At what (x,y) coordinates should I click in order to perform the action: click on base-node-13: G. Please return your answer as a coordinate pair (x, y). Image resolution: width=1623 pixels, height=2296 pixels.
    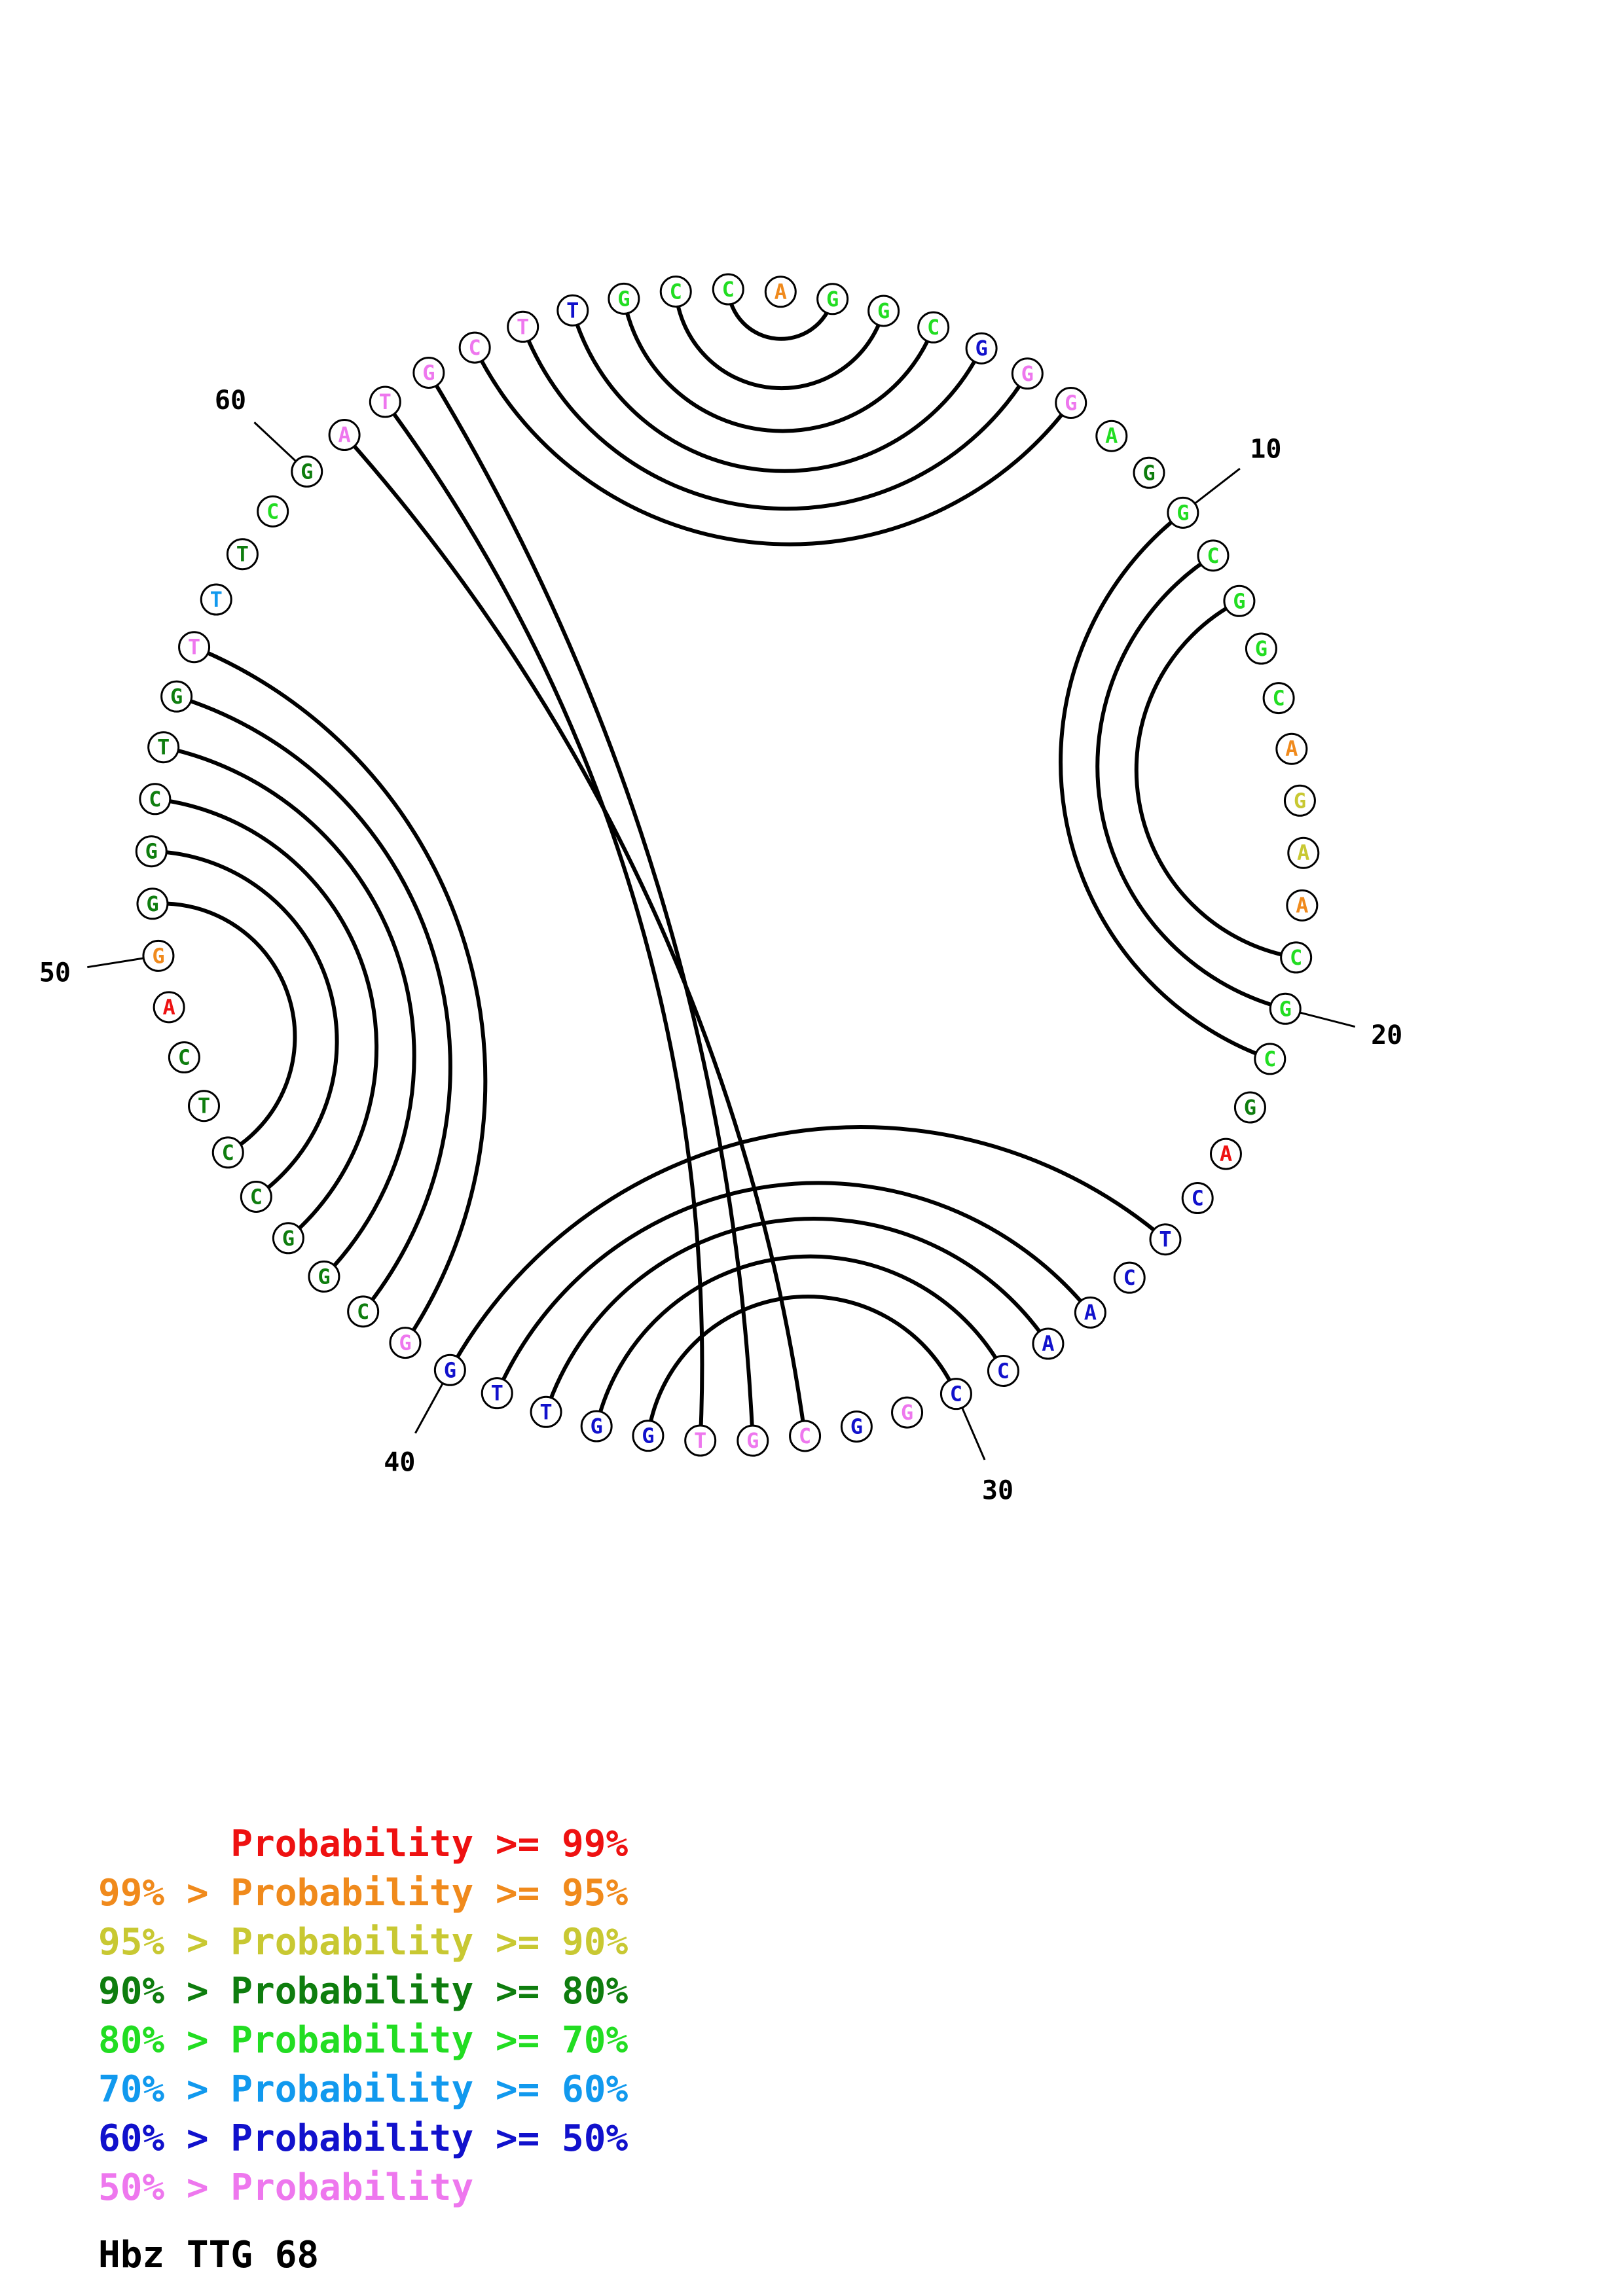
    Looking at the image, I should click on (1261, 648).